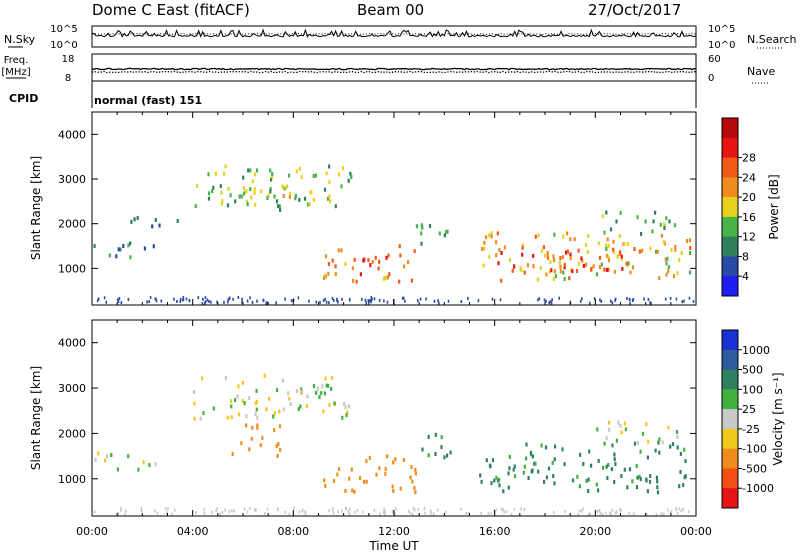 The image size is (800, 554). I want to click on nave-trace, so click(394, 72).